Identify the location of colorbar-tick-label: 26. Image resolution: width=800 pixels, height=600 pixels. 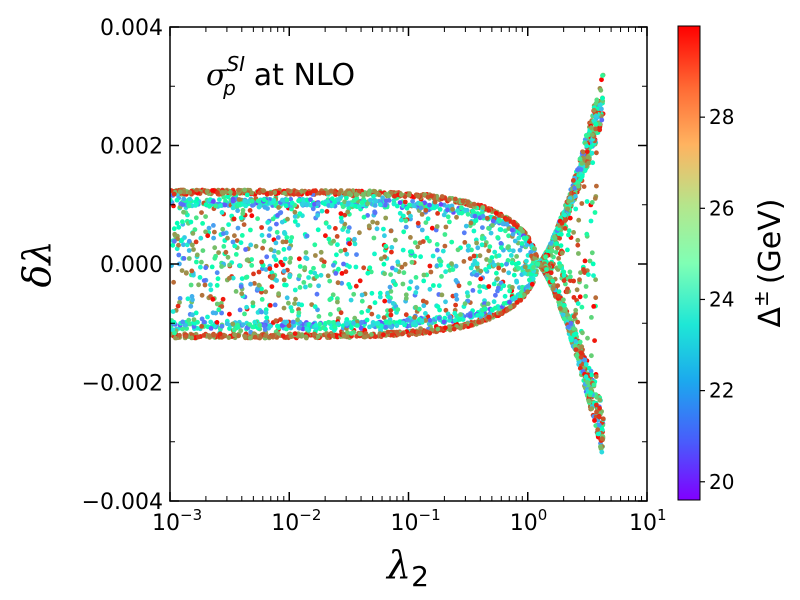
(721, 208).